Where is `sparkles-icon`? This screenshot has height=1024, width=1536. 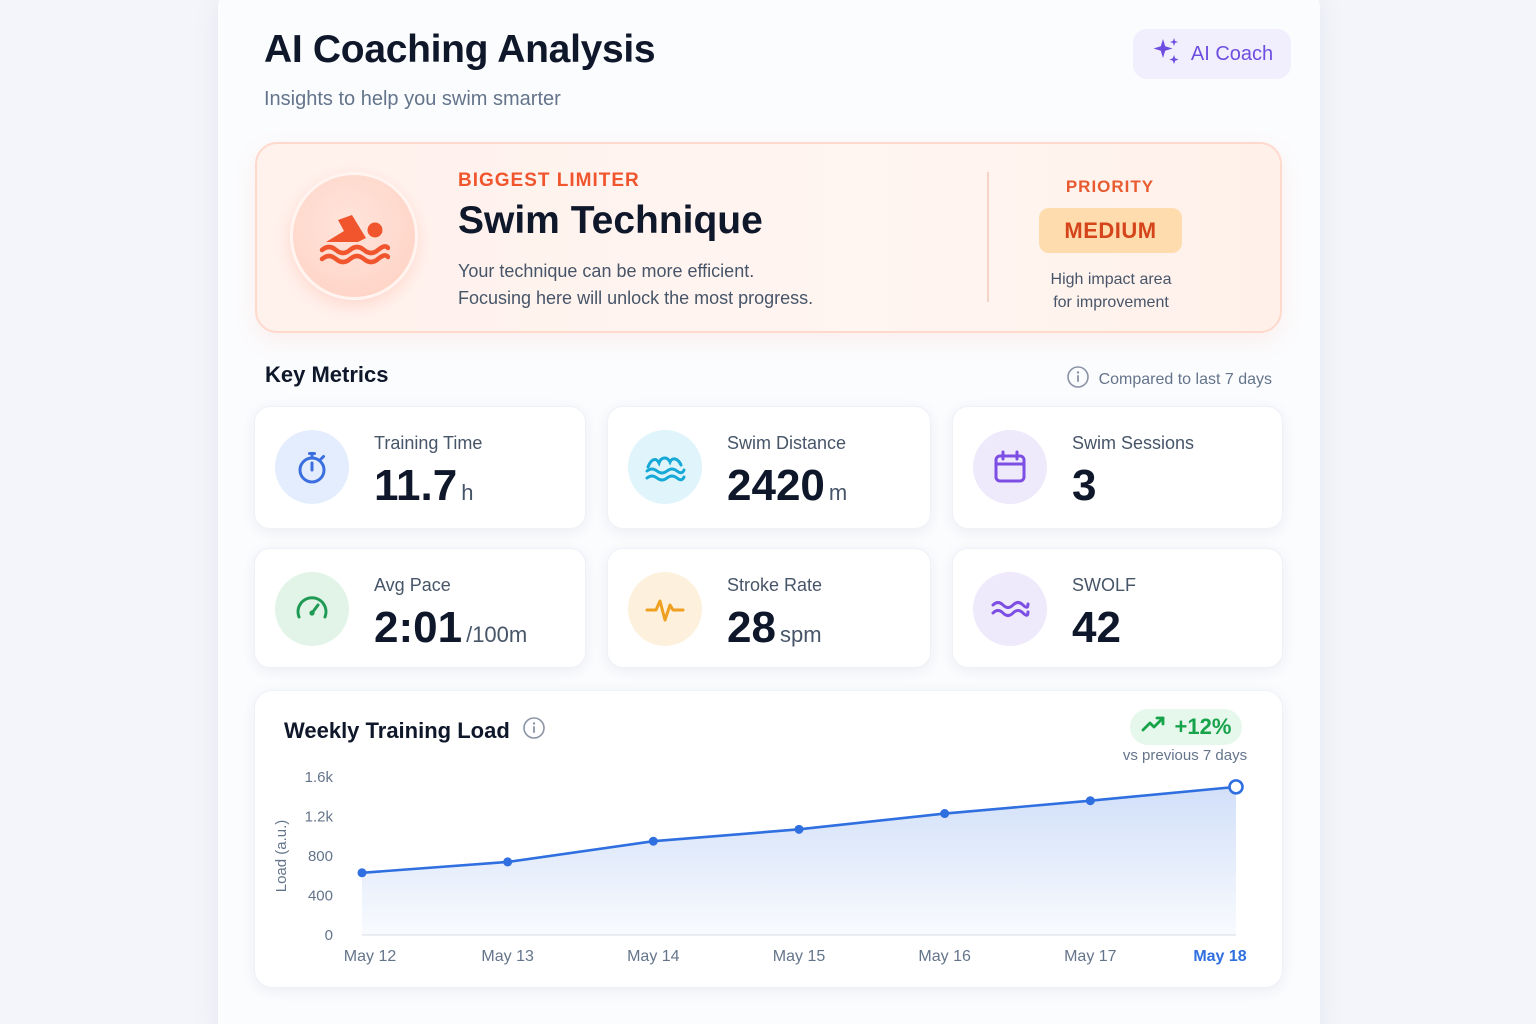
sparkles-icon is located at coordinates (1166, 54).